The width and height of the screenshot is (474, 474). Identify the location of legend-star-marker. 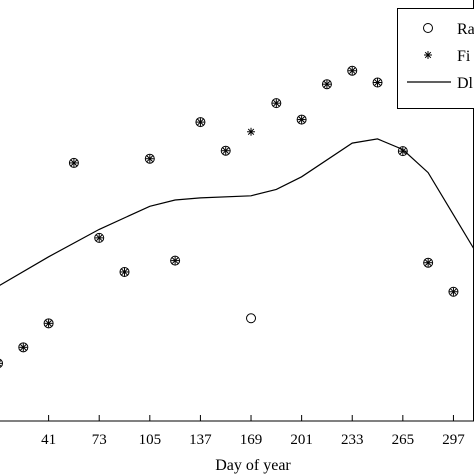
(428, 55).